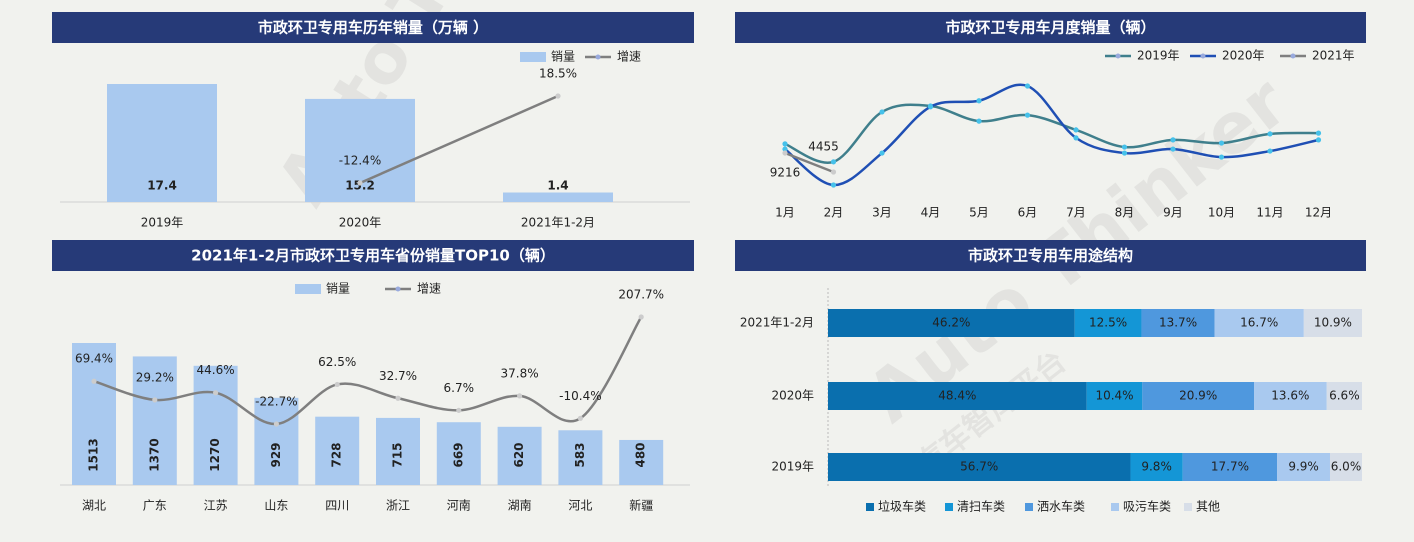 This screenshot has height=542, width=1414. What do you see at coordinates (785, 213) in the screenshot?
I see `x-tick-label: 1月` at bounding box center [785, 213].